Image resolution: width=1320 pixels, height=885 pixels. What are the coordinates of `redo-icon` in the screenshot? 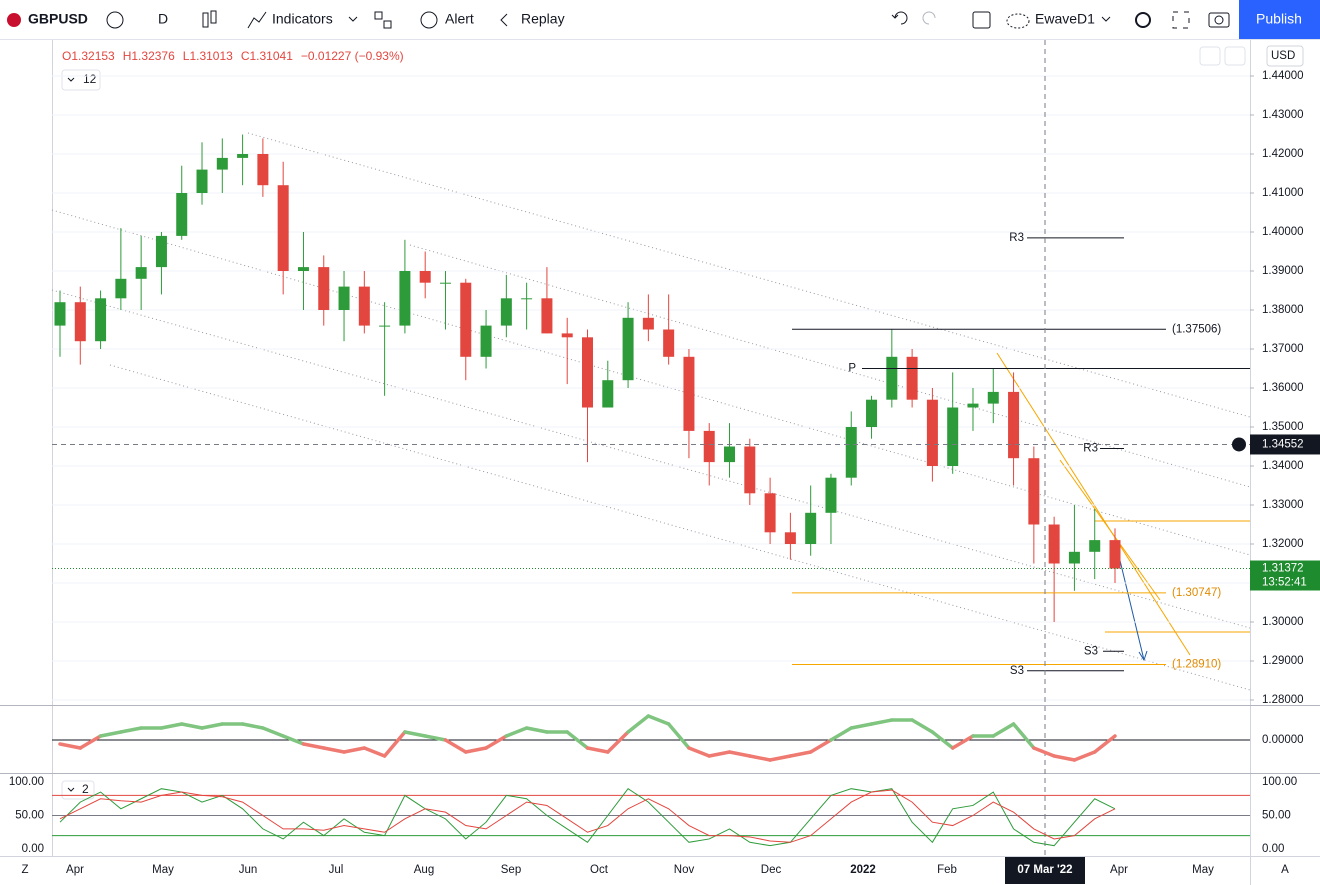 It's located at (929, 18).